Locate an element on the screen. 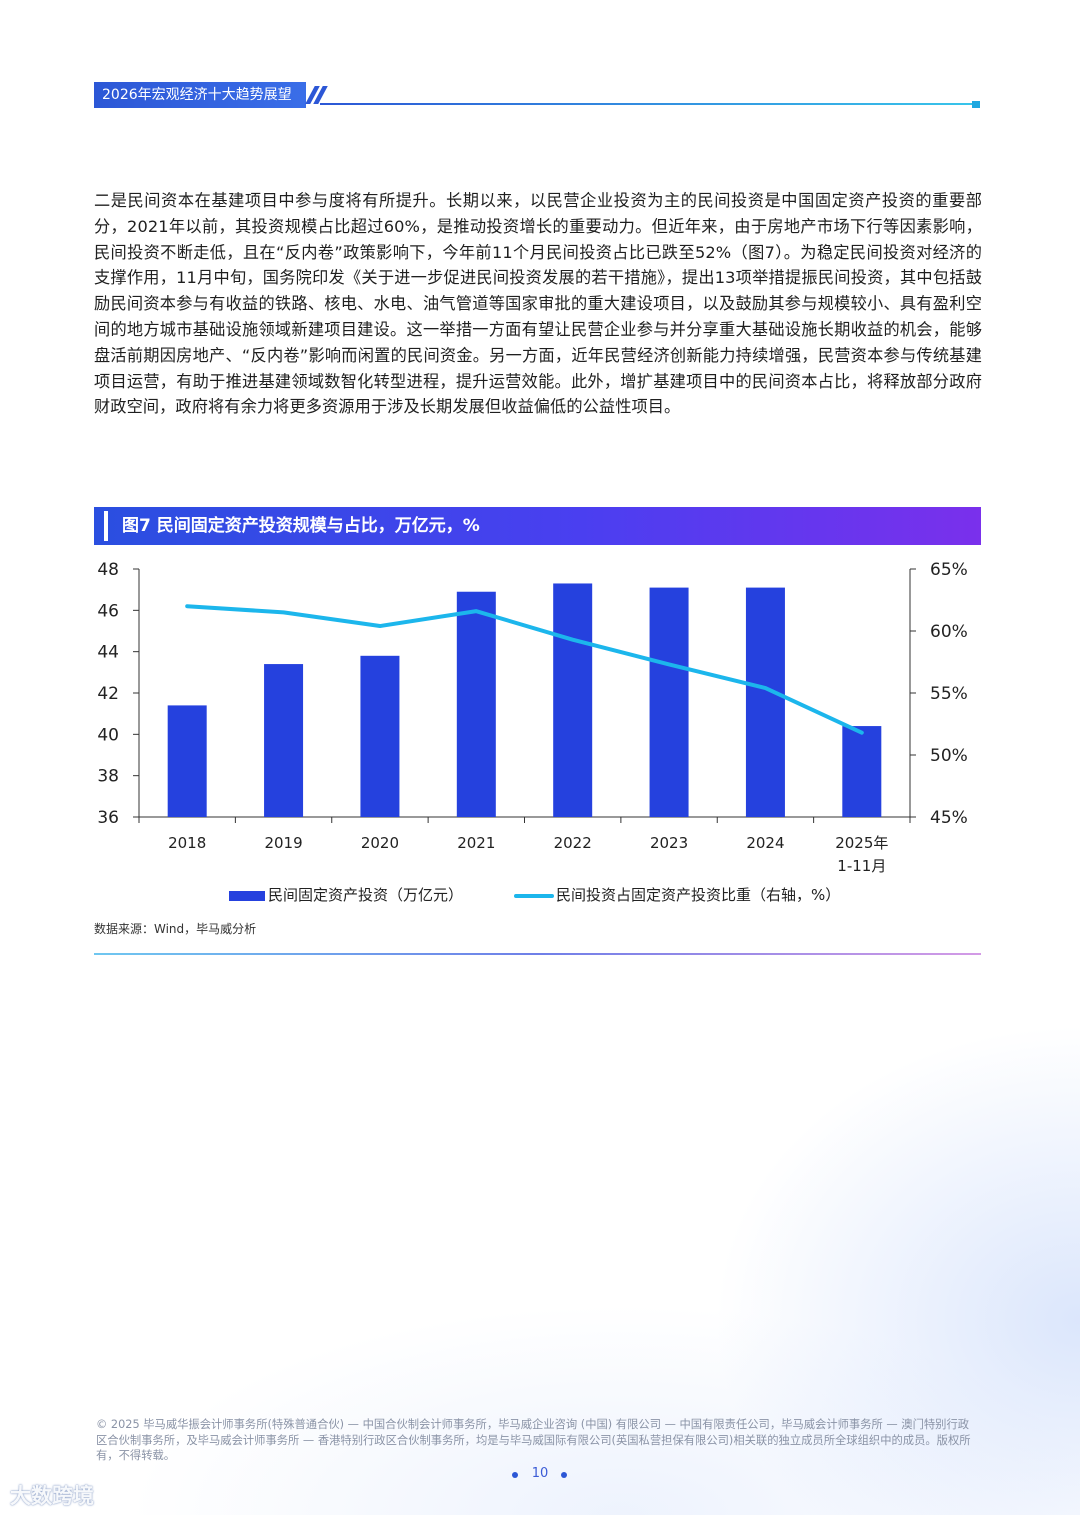 The height and width of the screenshot is (1515, 1080). left-tick-label: 42 is located at coordinates (108, 694).